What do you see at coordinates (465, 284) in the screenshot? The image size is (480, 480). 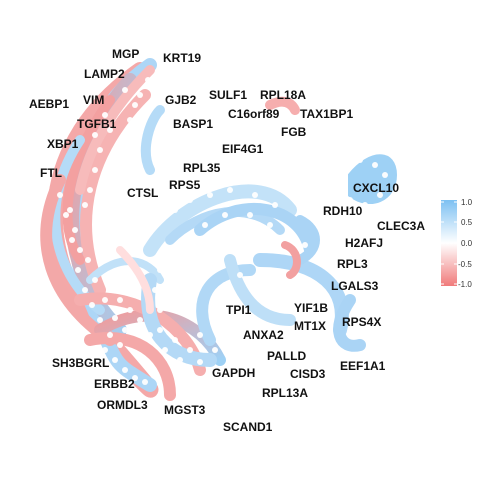 I see `legend-tick: -1.0` at bounding box center [465, 284].